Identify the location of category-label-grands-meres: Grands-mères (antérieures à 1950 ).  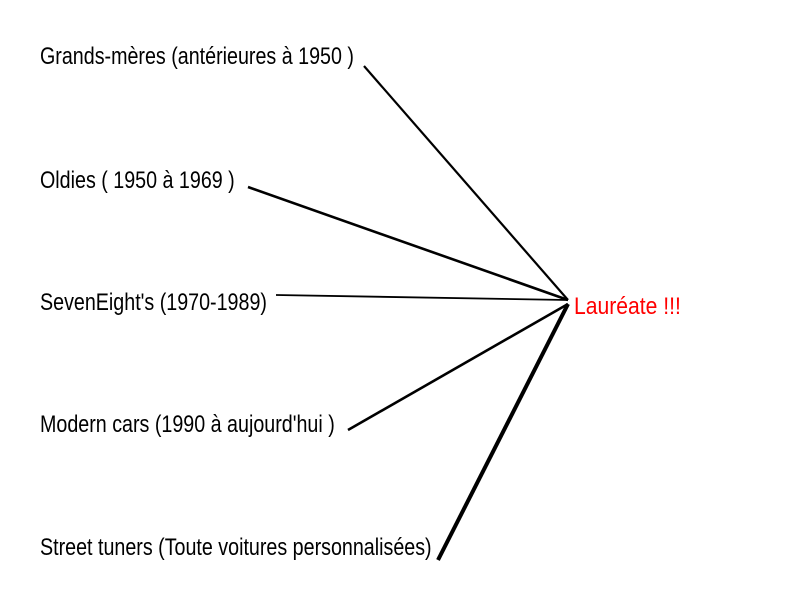
(197, 56).